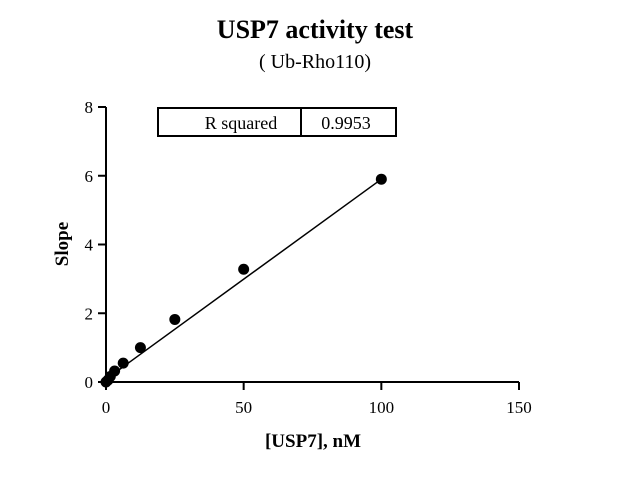 The image size is (617, 490). I want to click on y-axis-label: Slope, so click(62, 244).